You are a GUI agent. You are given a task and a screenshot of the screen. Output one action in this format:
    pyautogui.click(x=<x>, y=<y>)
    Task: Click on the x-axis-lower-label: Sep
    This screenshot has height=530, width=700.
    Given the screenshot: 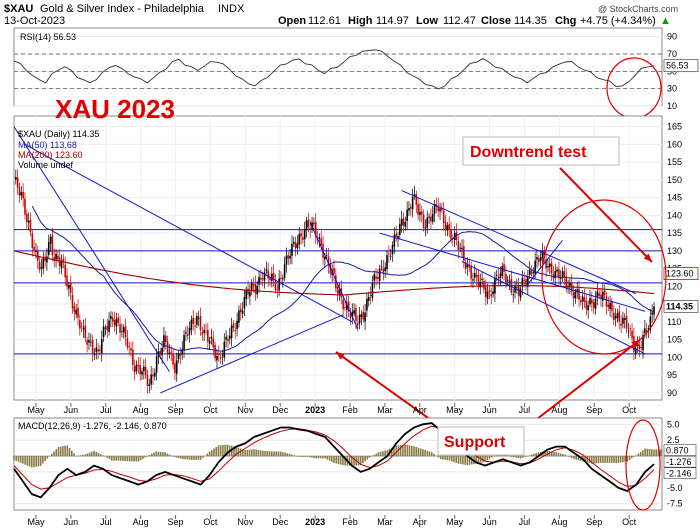 What is the action you would take?
    pyautogui.click(x=594, y=522)
    